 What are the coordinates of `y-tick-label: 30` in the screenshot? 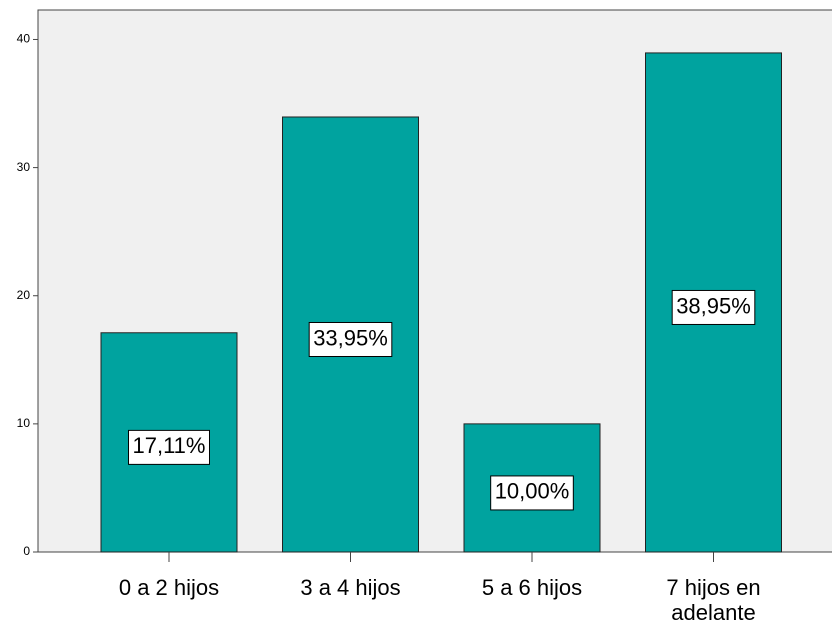 It's located at (24, 167).